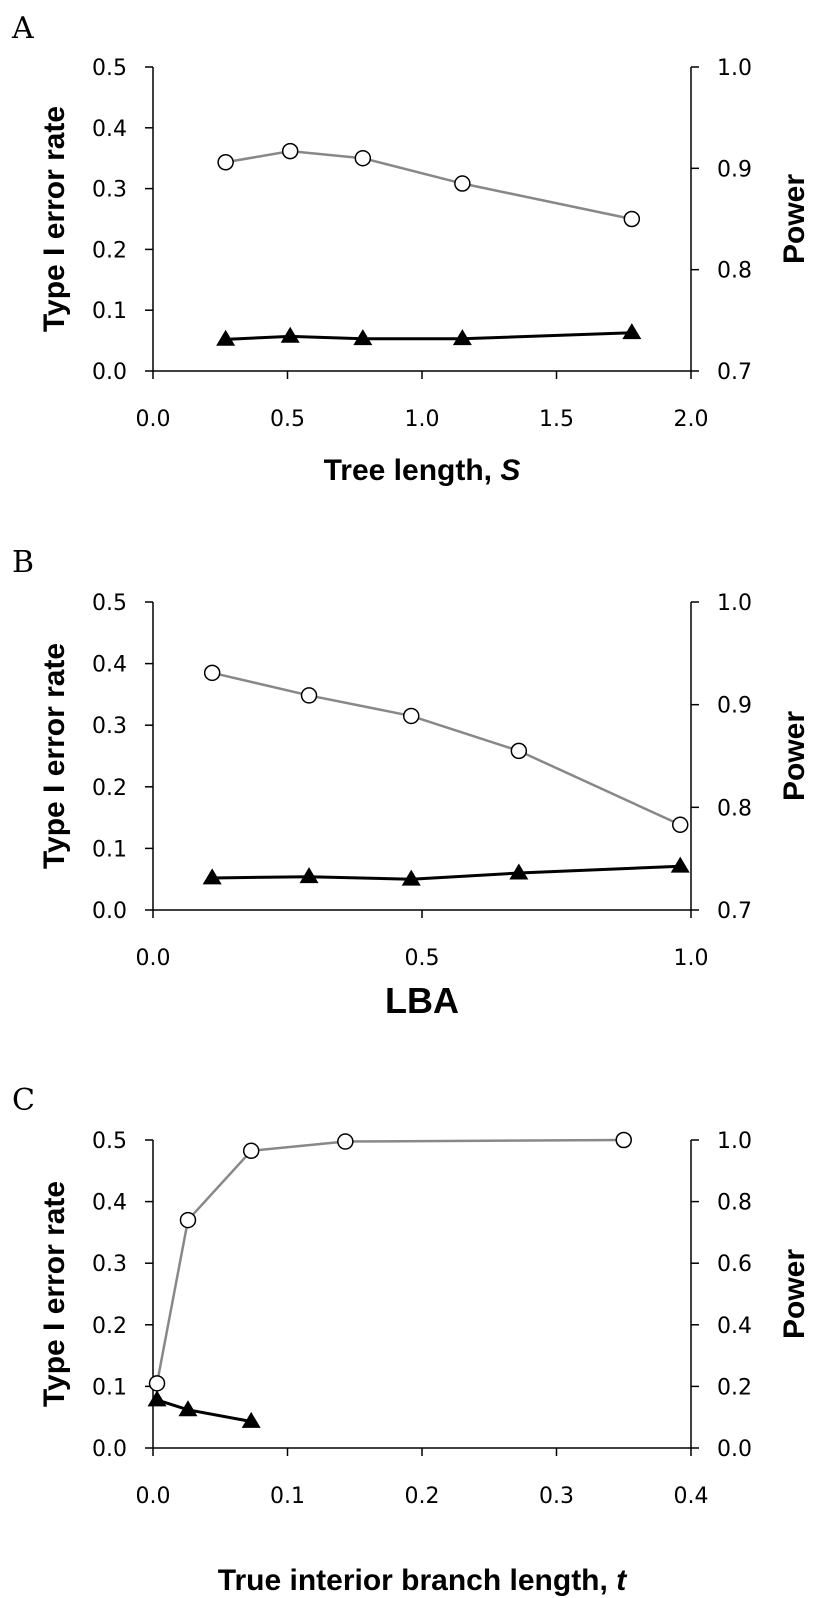  Describe the element at coordinates (691, 419) in the screenshot. I see `x-tick-label: 2.0` at that location.